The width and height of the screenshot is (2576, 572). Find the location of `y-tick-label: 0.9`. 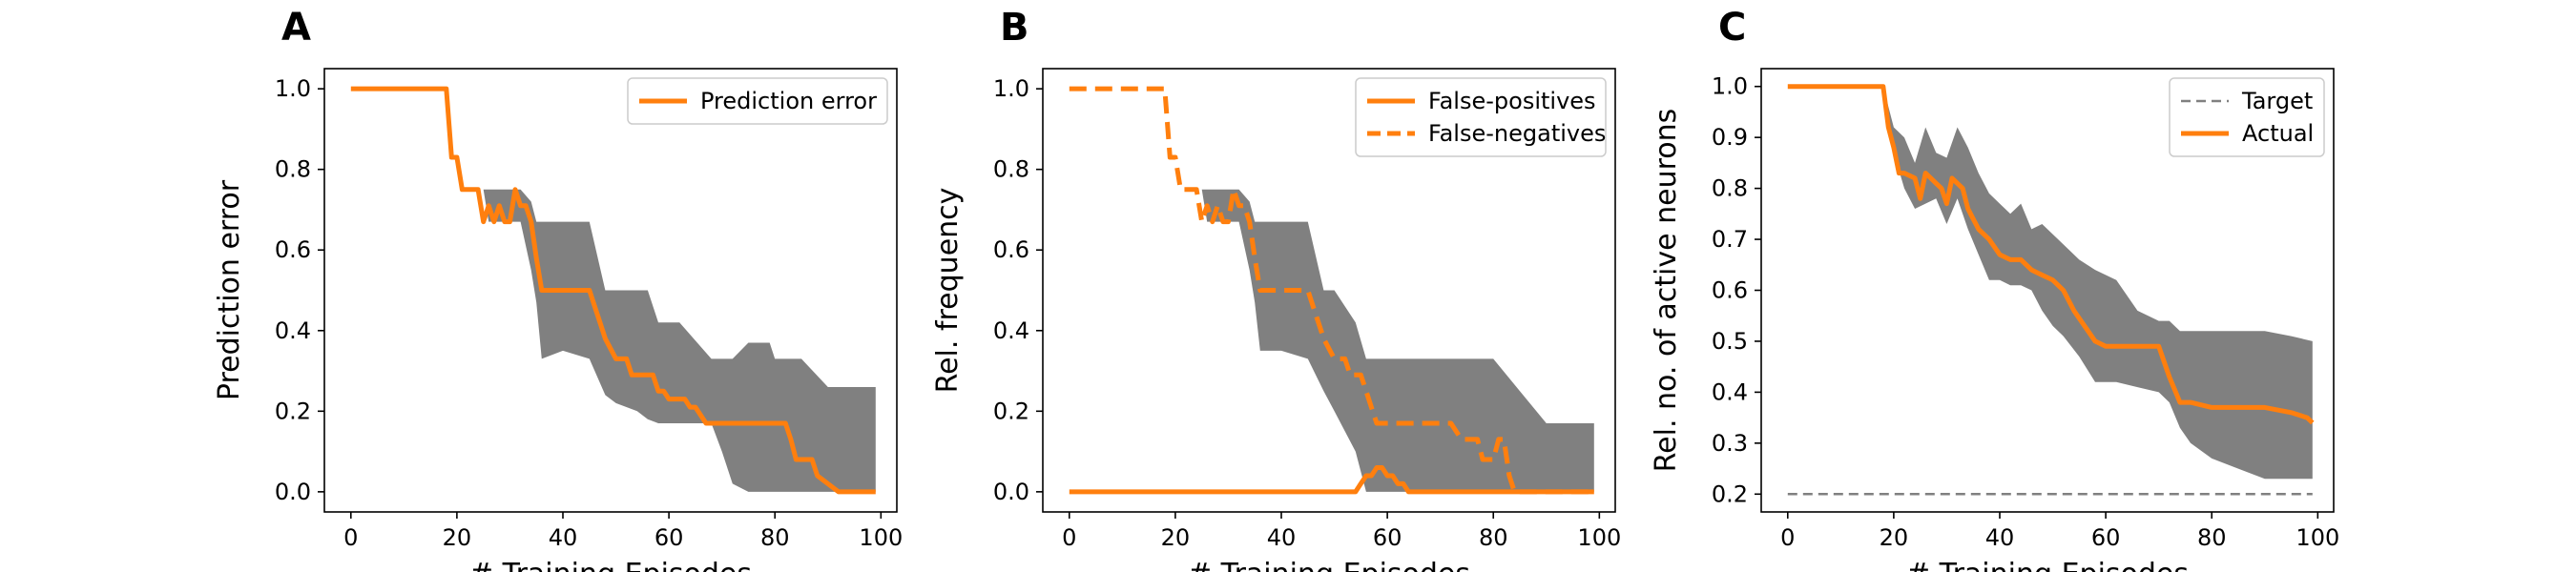

y-tick-label: 0.9 is located at coordinates (1730, 137).